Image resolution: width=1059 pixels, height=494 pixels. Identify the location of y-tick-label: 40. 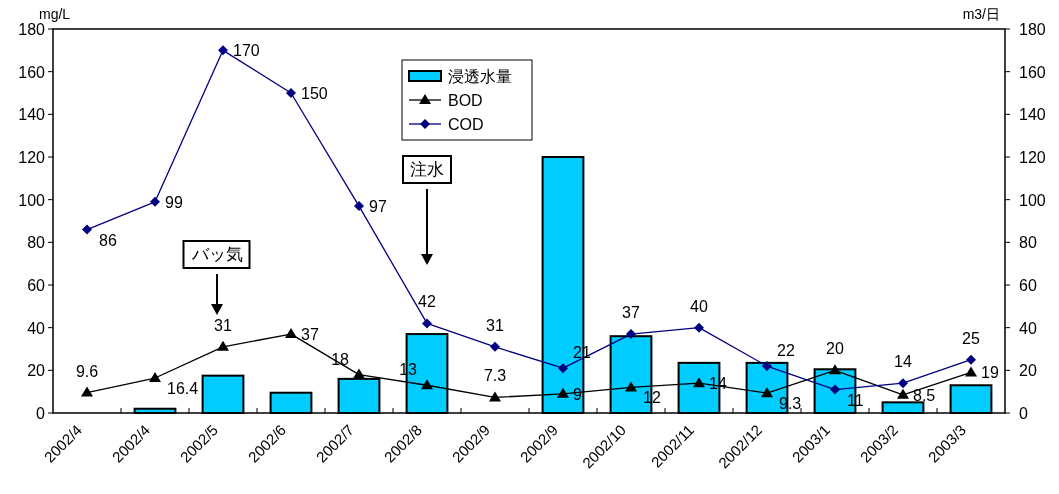
(36, 328).